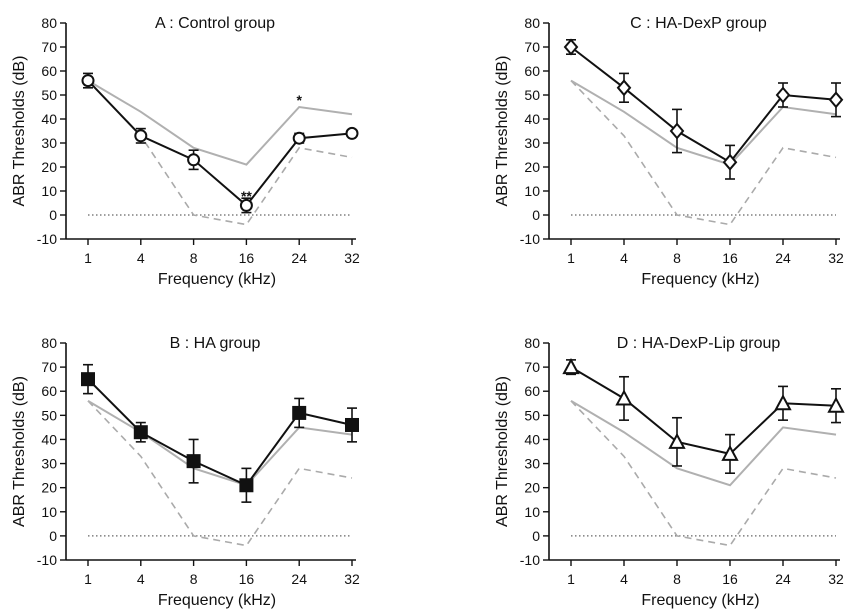 This screenshot has height=614, width=854. Describe the element at coordinates (299, 100) in the screenshot. I see `significance-annotation: *` at that location.